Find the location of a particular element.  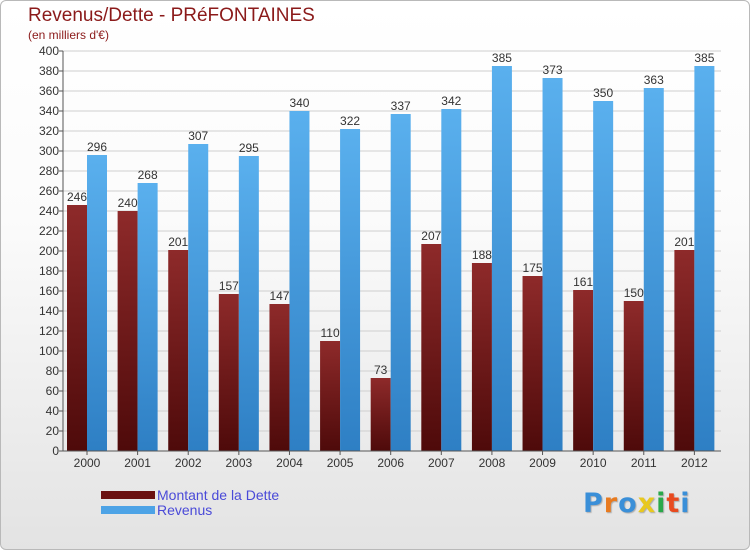

data-label: 150 is located at coordinates (634, 293).